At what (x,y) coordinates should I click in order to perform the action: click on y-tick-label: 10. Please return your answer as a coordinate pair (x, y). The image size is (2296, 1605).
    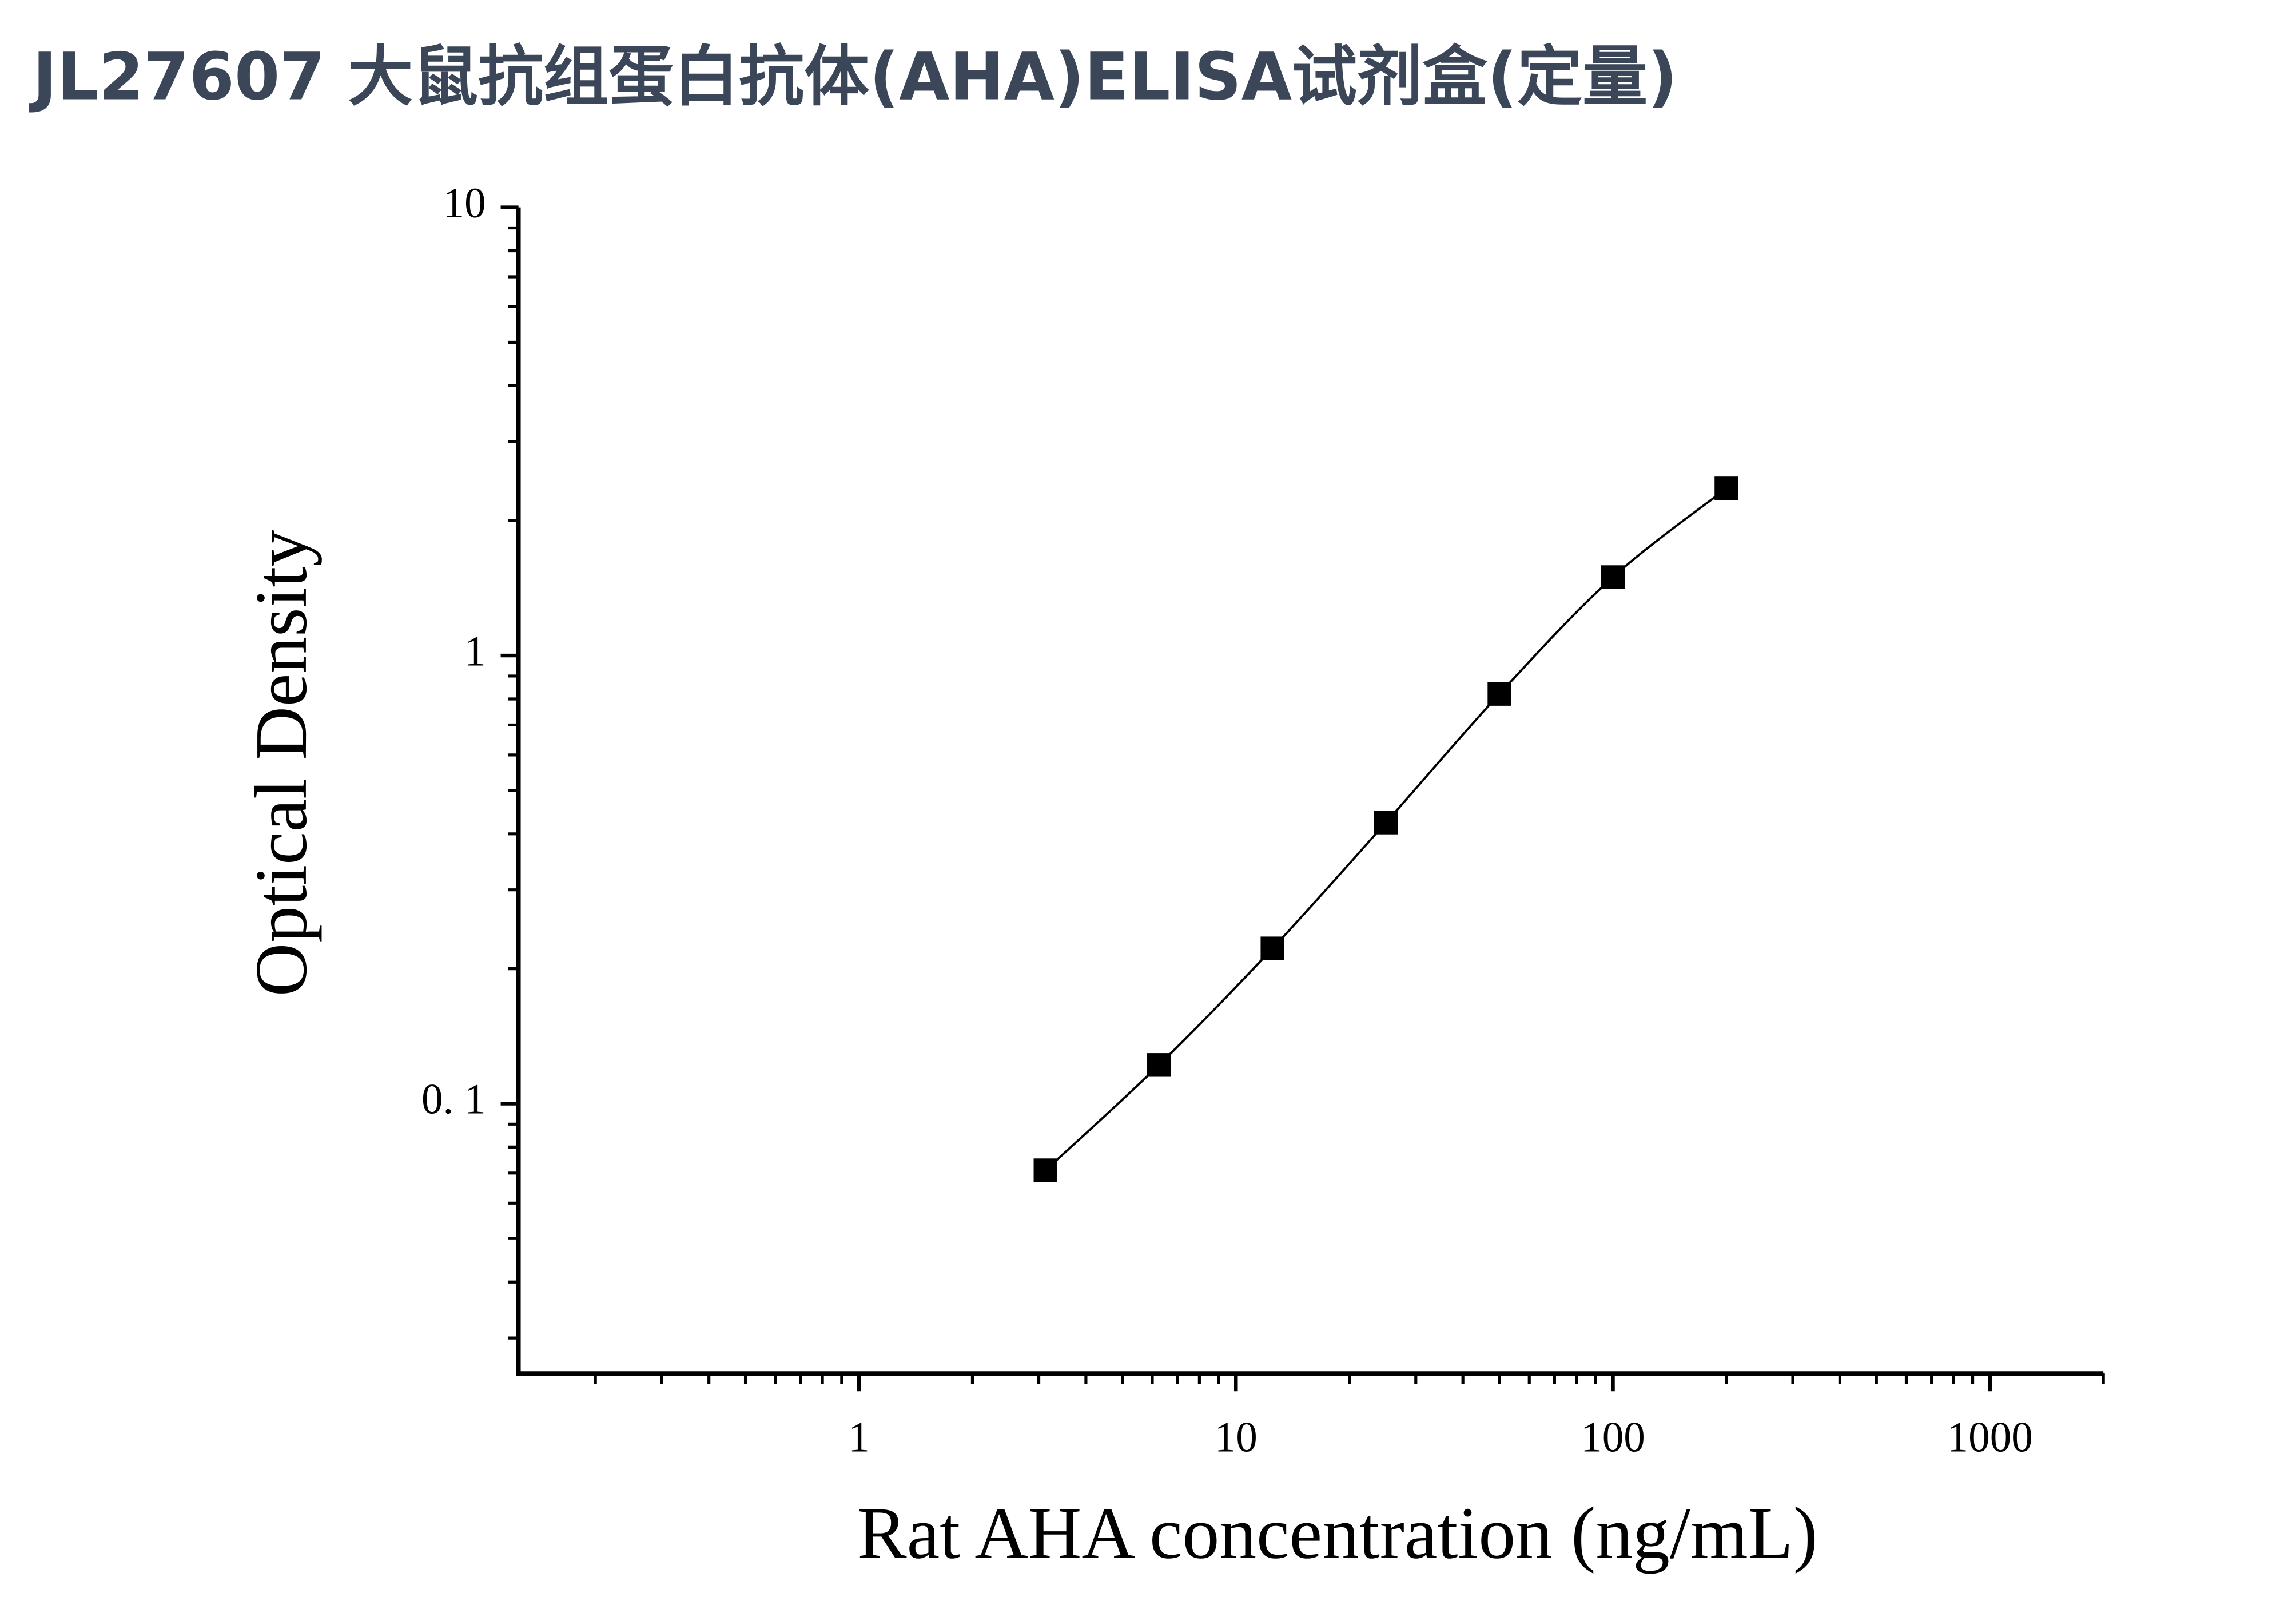
    Looking at the image, I should click on (464, 203).